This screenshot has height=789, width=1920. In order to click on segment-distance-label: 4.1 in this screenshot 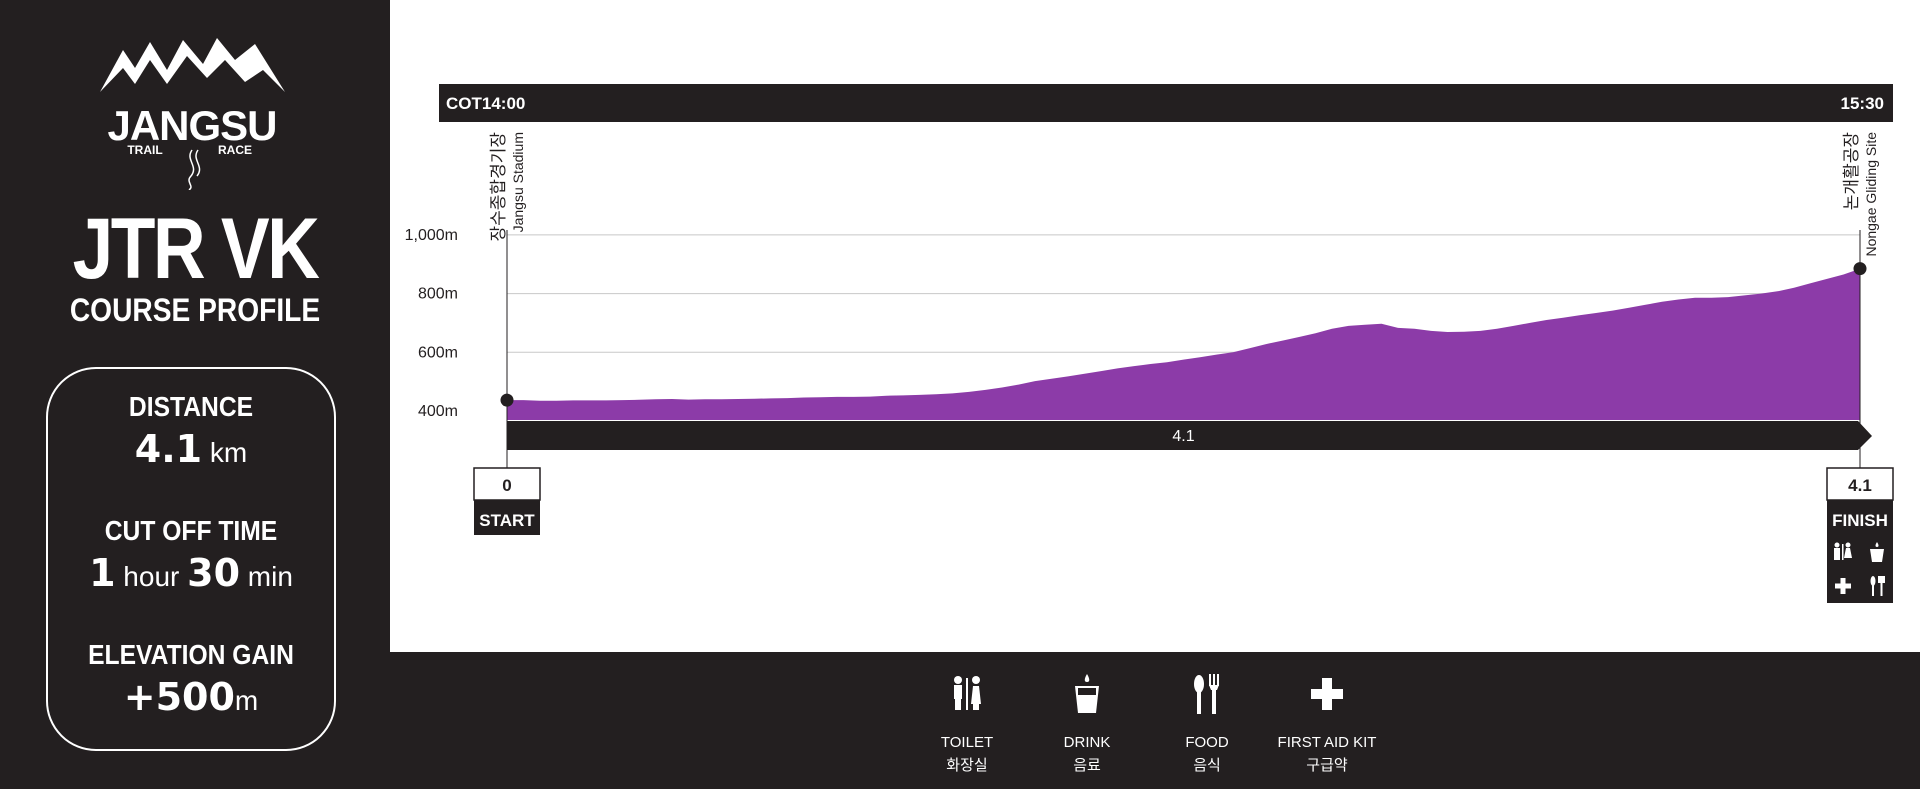, I will do `click(1183, 436)`.